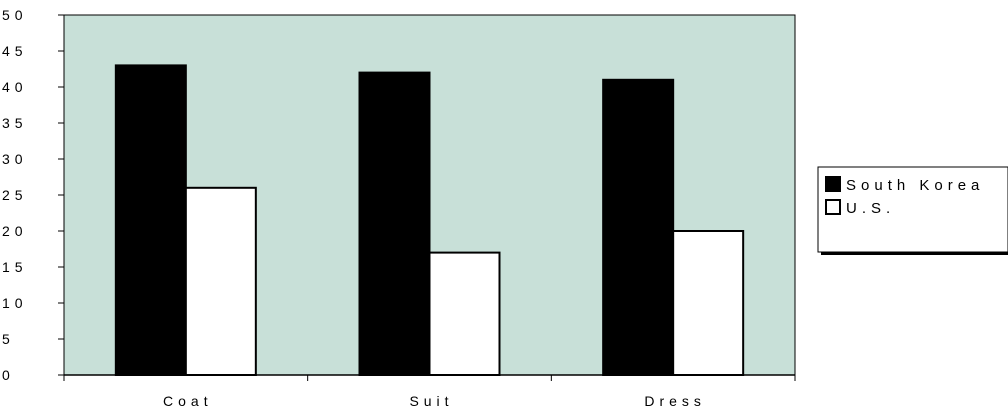 The image size is (1008, 412). I want to click on legend-label: U.S., so click(870, 208).